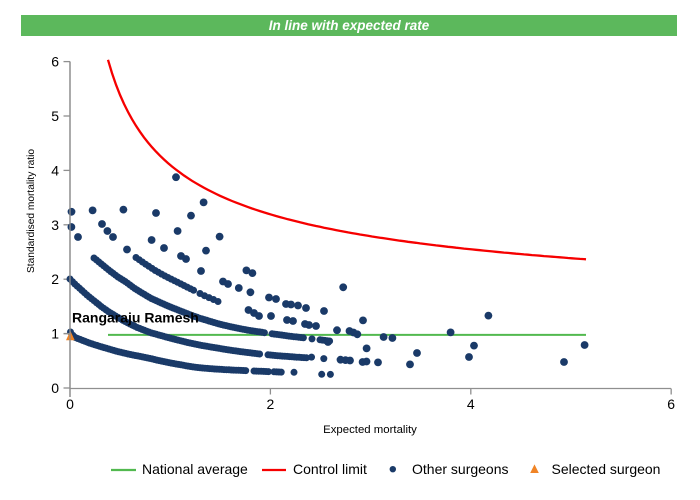 The width and height of the screenshot is (700, 500). Describe the element at coordinates (31, 211) in the screenshot. I see `svg-text: Standardised mortality ratio` at that location.